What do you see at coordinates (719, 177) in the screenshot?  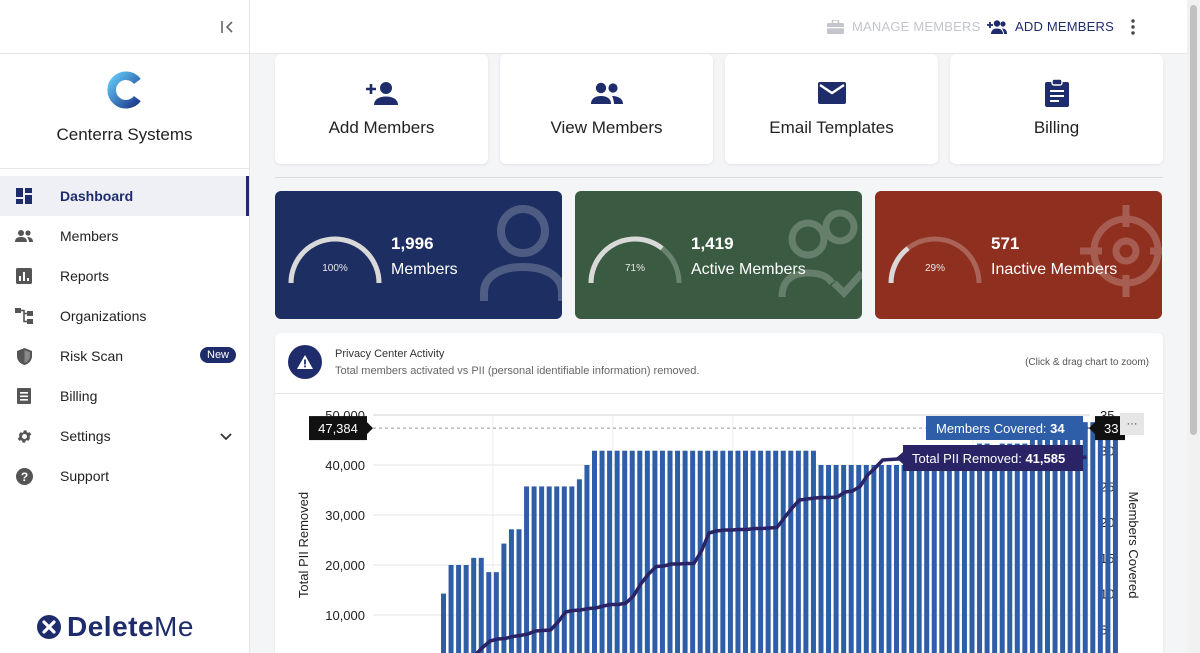 I see `section-divider` at bounding box center [719, 177].